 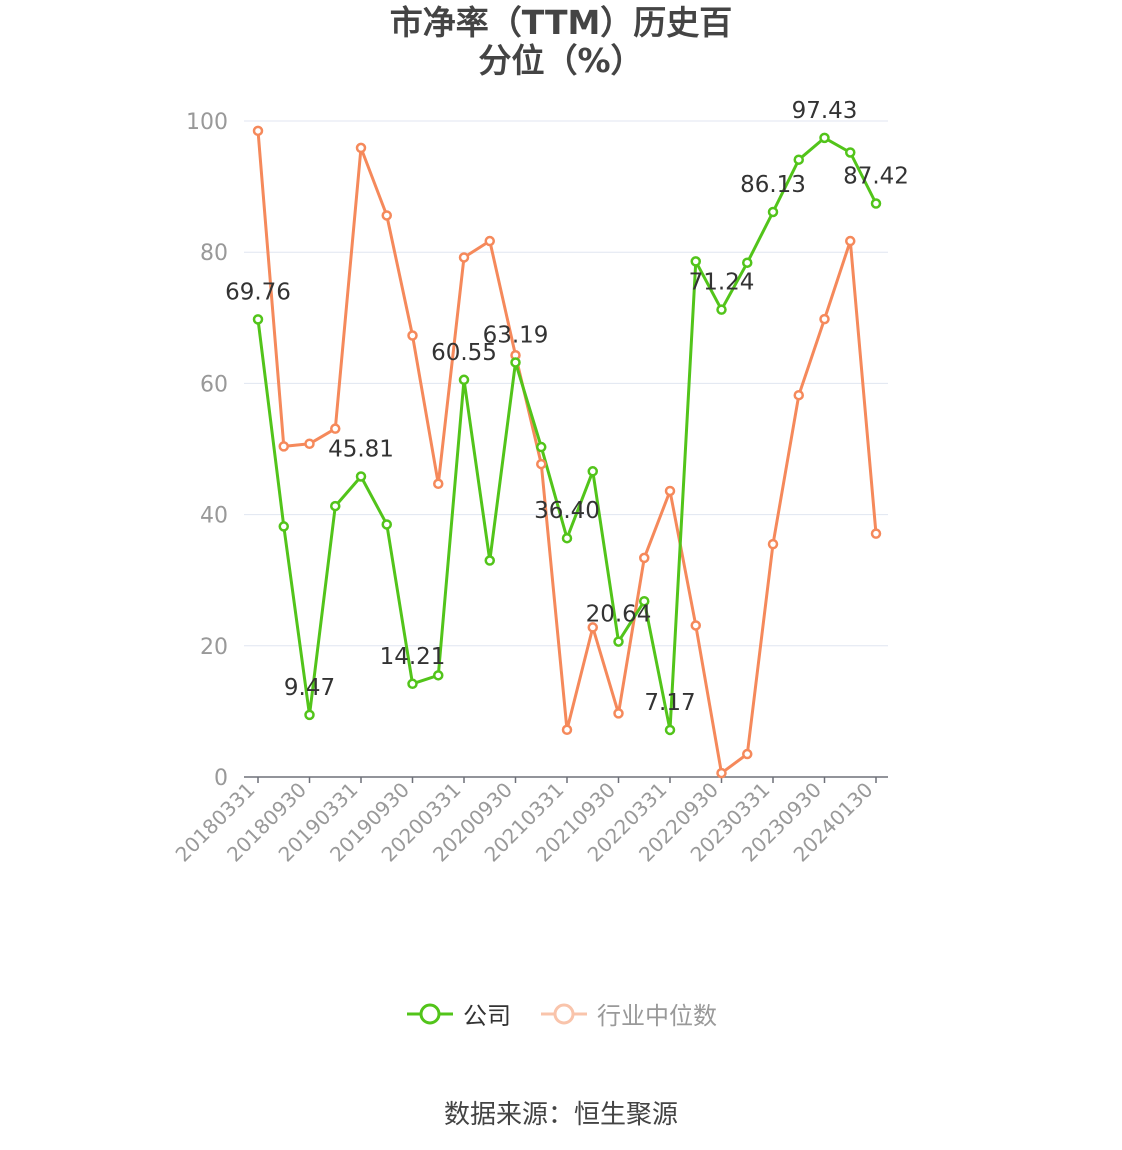 I want to click on legend-item-industry: 行业中位数, so click(x=628, y=1013).